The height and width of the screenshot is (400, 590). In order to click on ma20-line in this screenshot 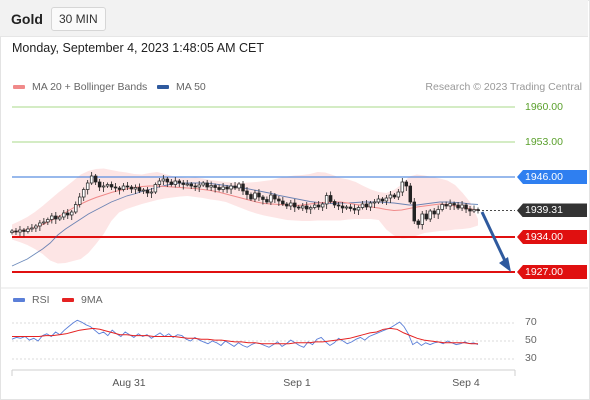, I will do `click(245, 209)`.